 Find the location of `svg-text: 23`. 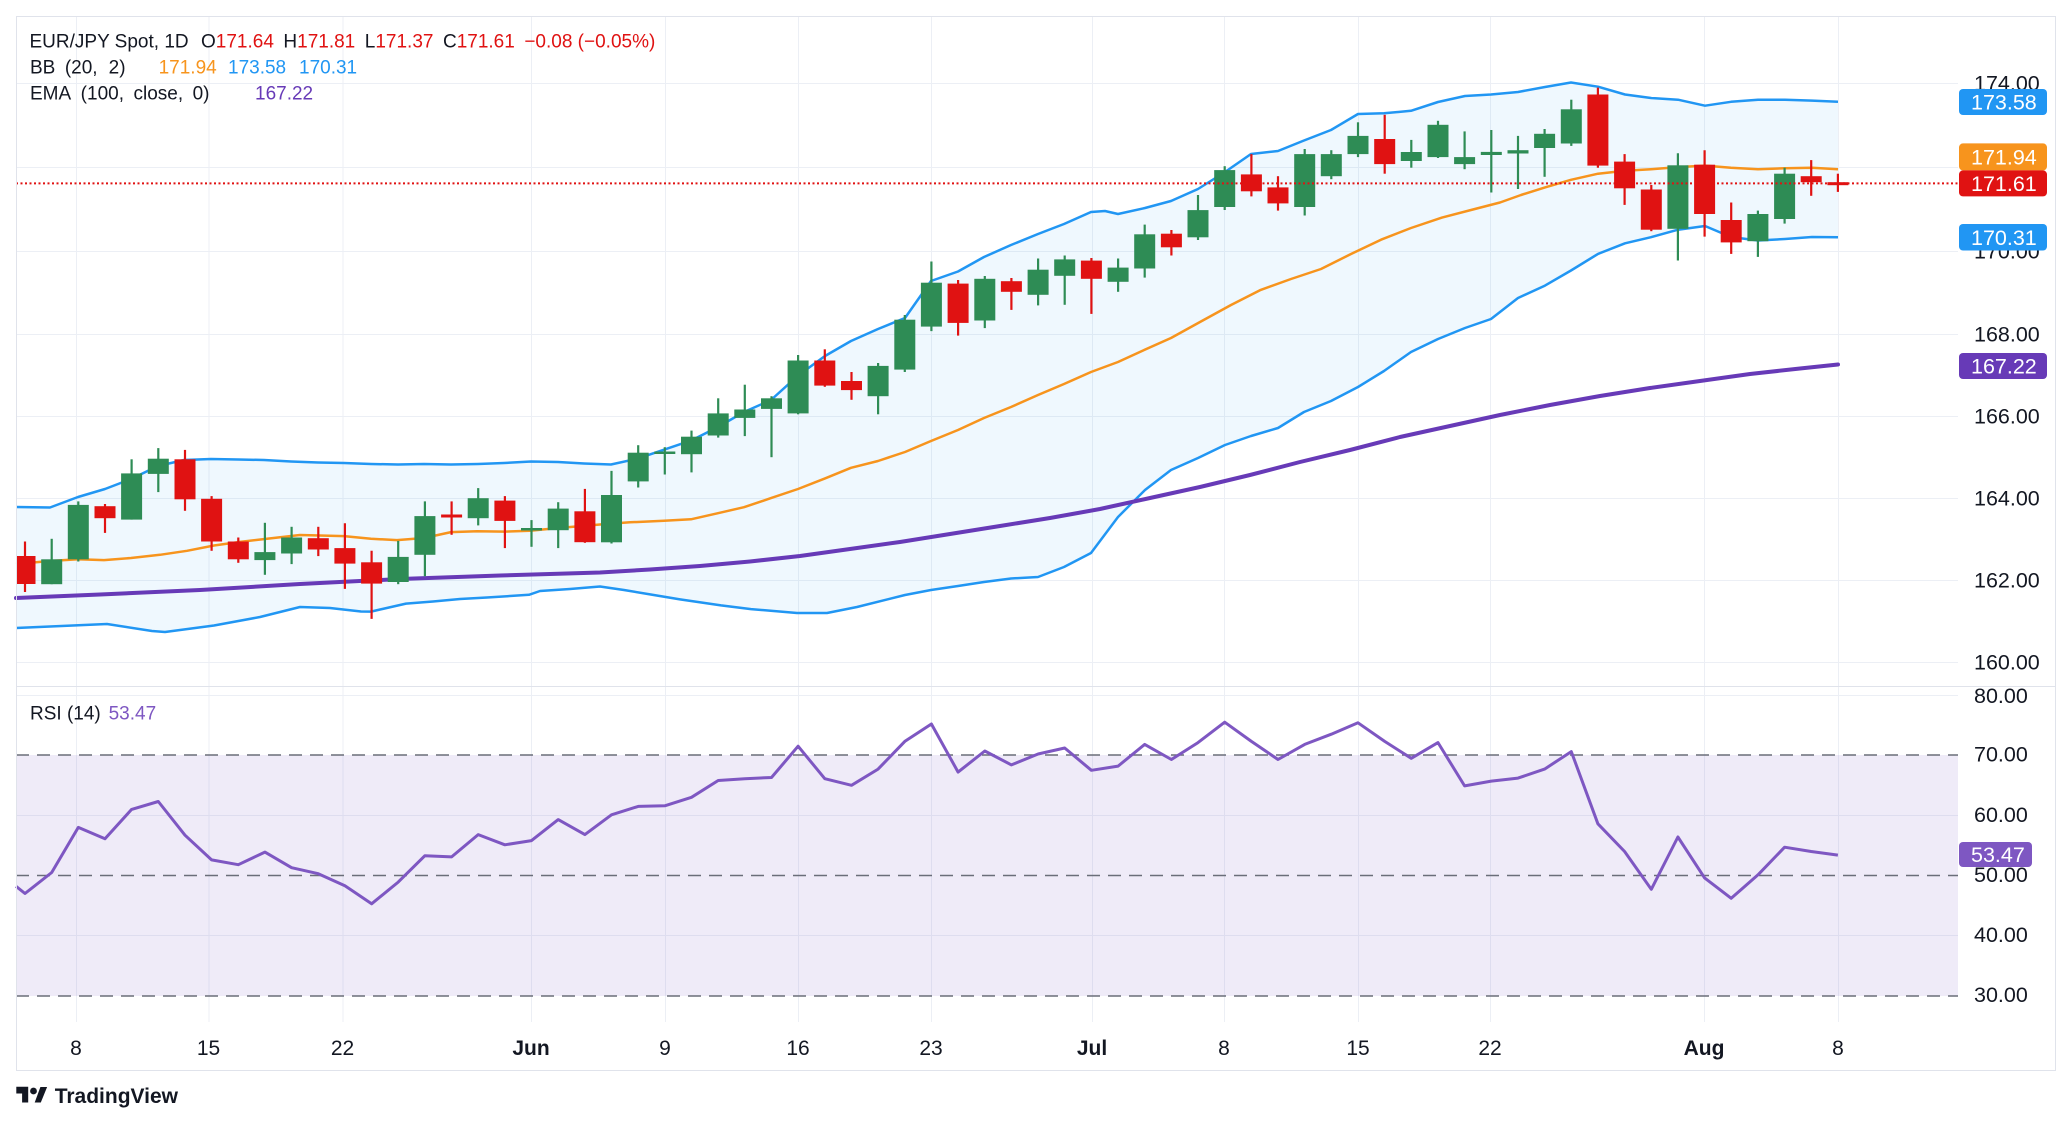

svg-text: 23 is located at coordinates (930, 1048).